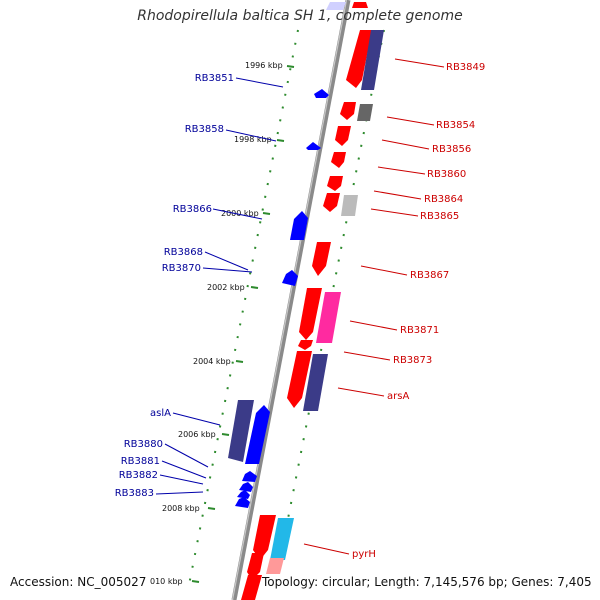 This screenshot has width=600, height=600. What do you see at coordinates (254, 287) in the screenshot?
I see `scale-tick-2002` at bounding box center [254, 287].